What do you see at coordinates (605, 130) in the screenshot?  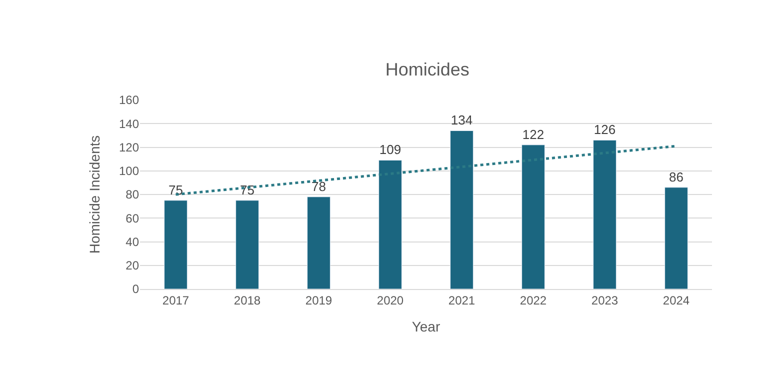 I see `data-label: 126` at bounding box center [605, 130].